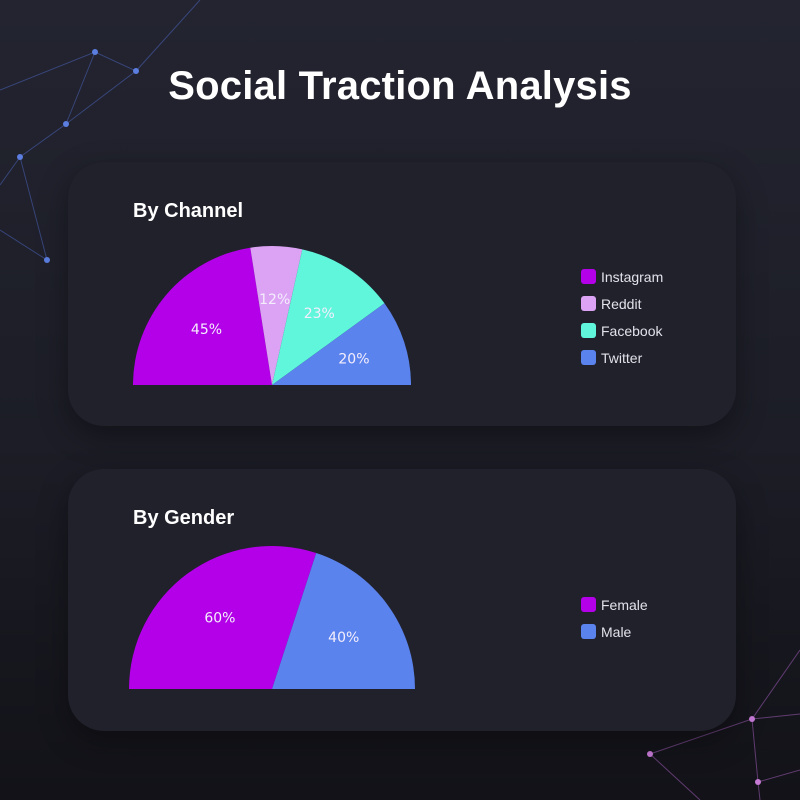 This screenshot has height=800, width=800. I want to click on channel-chart-title: By Channel, so click(188, 211).